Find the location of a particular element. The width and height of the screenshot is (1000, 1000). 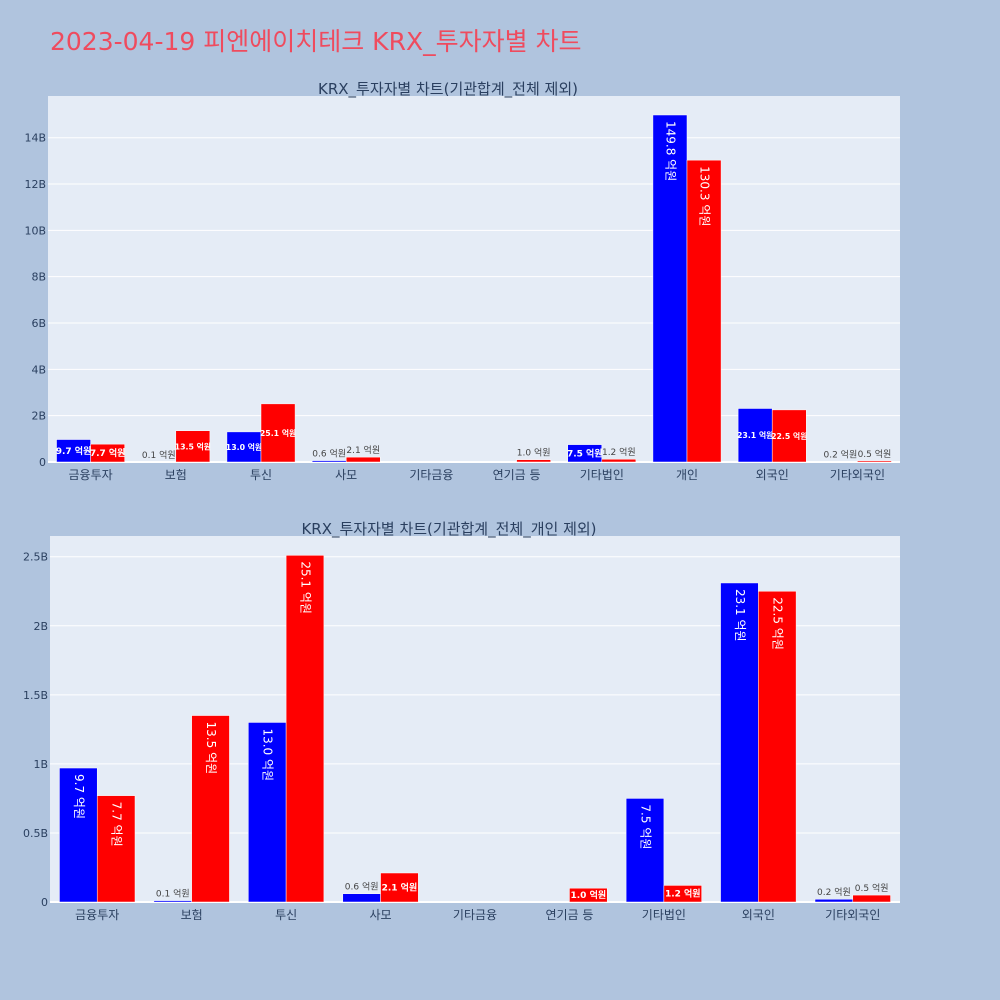

y-tick-label: 0.5B is located at coordinates (35, 833).